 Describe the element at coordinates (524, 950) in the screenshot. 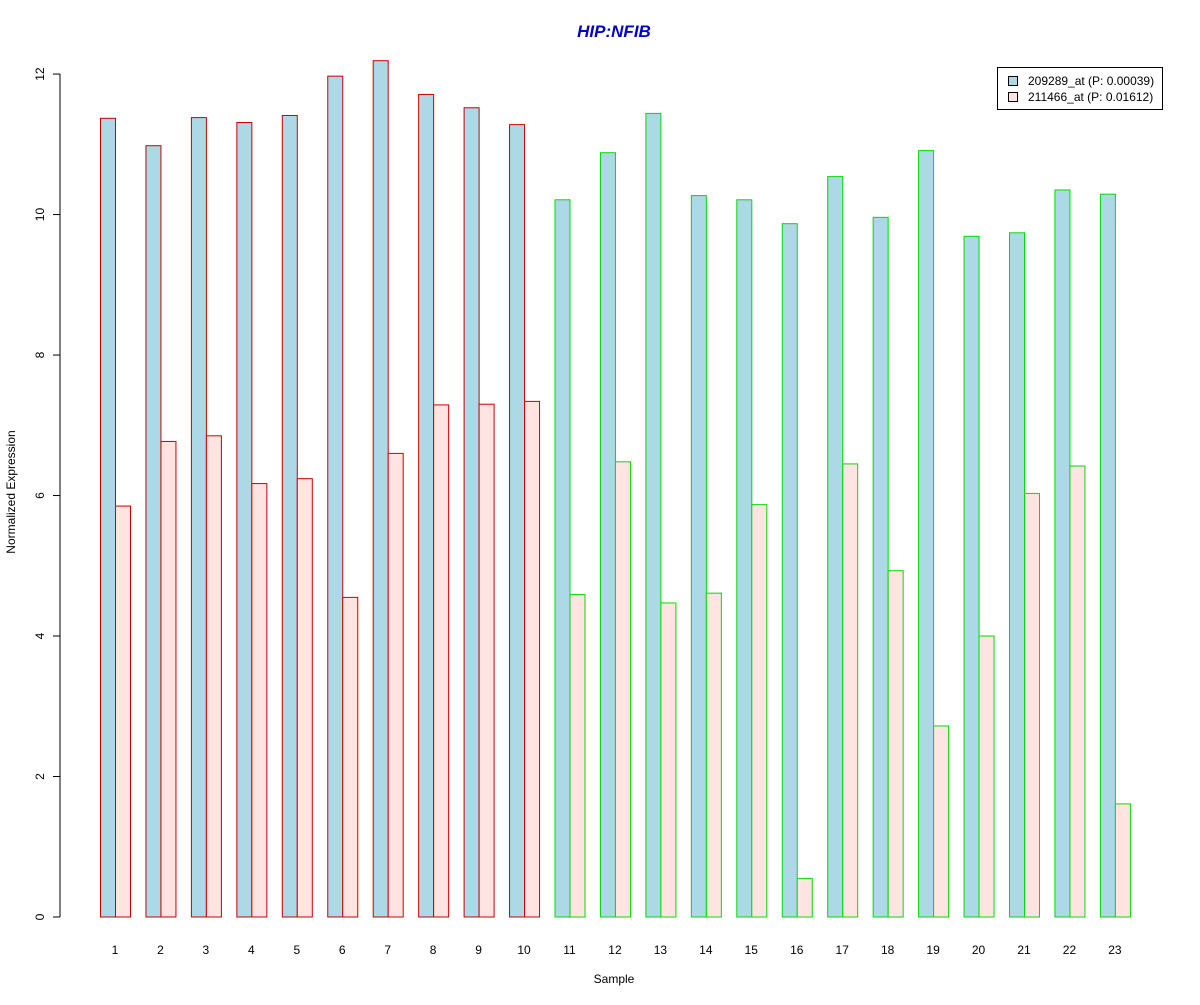

I see `x-tick-label: 10` at that location.